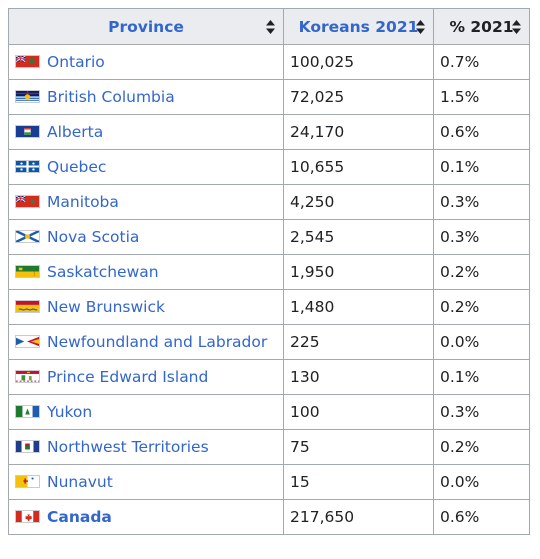  I want to click on table-row: Prince Edward Island 130 0.1%, so click(269, 377).